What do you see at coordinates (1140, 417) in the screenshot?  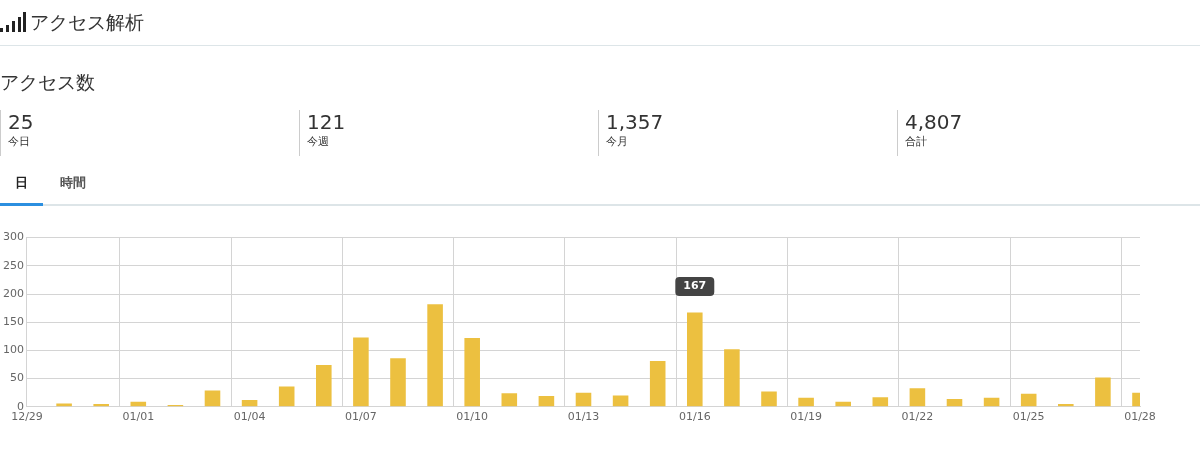 I see `x-tick-label: 01/28` at bounding box center [1140, 417].